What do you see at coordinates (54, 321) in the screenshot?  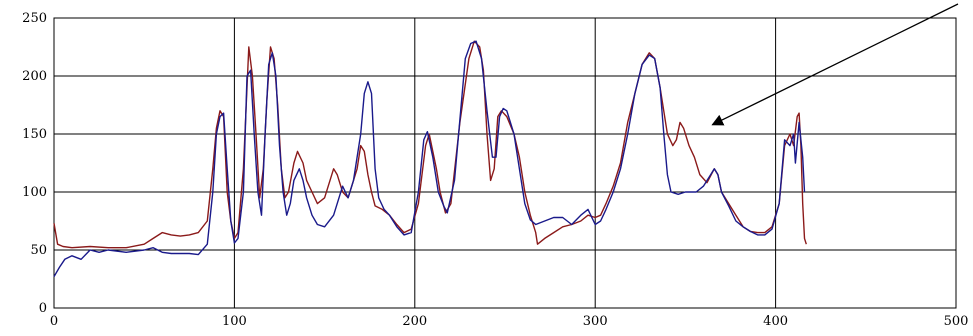 I see `x-tick-label: 0` at bounding box center [54, 321].